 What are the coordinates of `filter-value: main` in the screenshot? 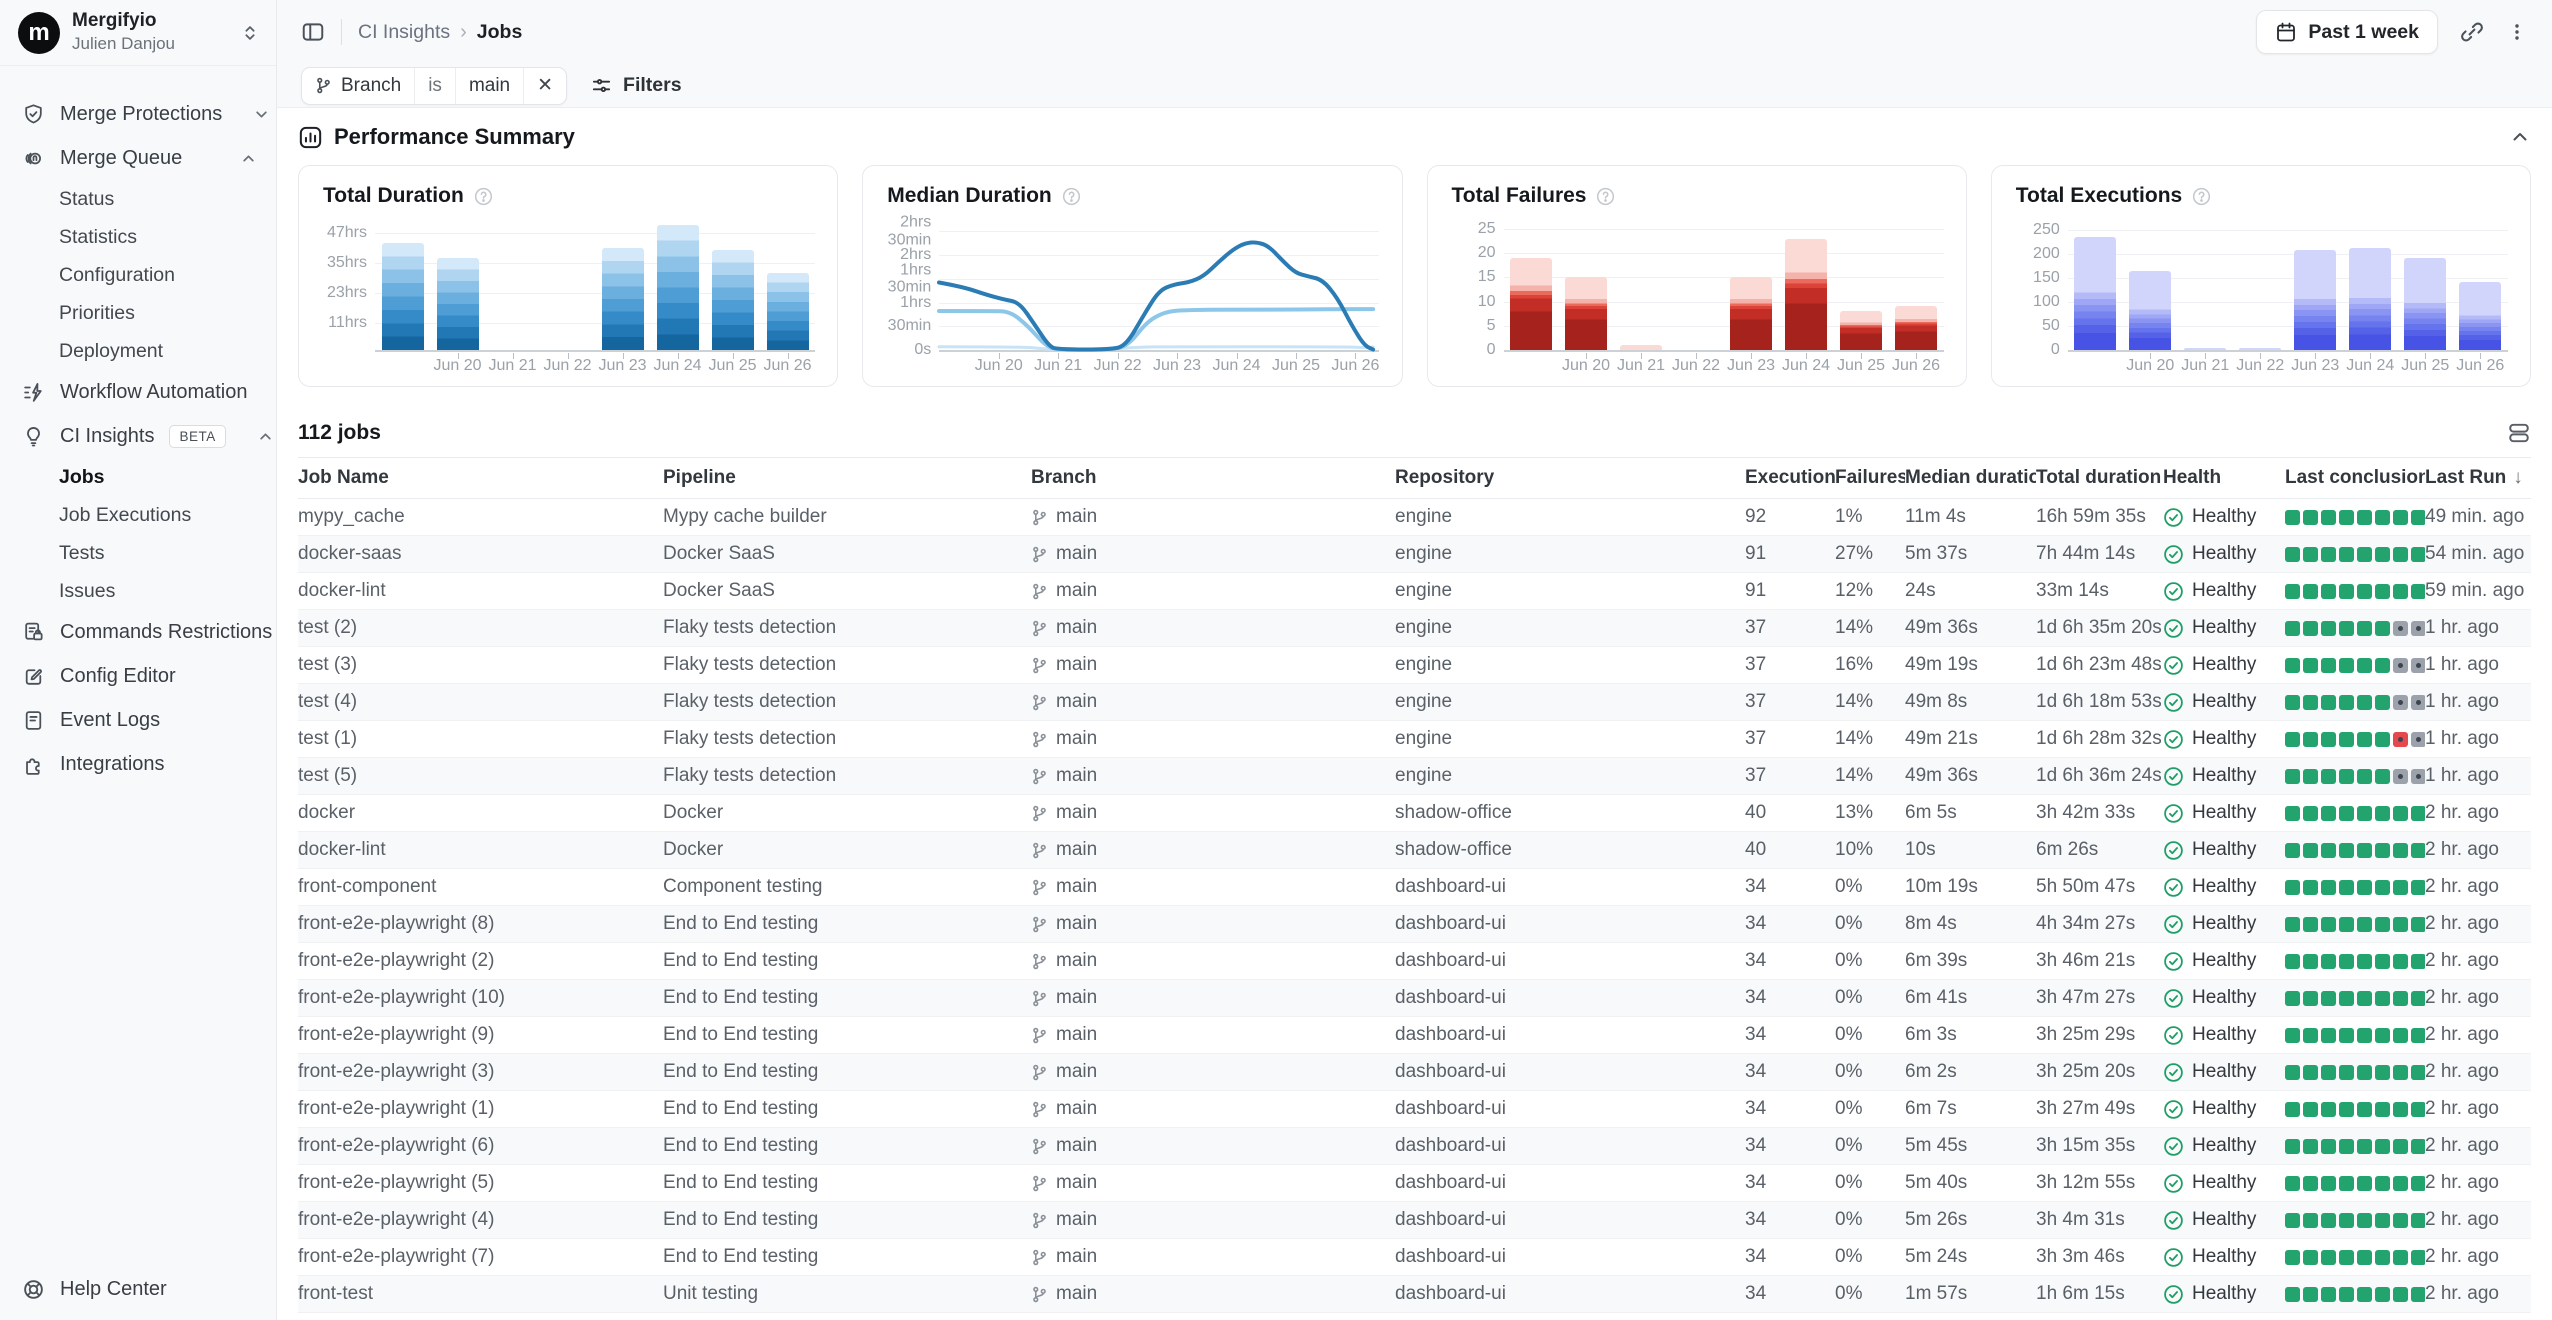 It's located at (490, 85).